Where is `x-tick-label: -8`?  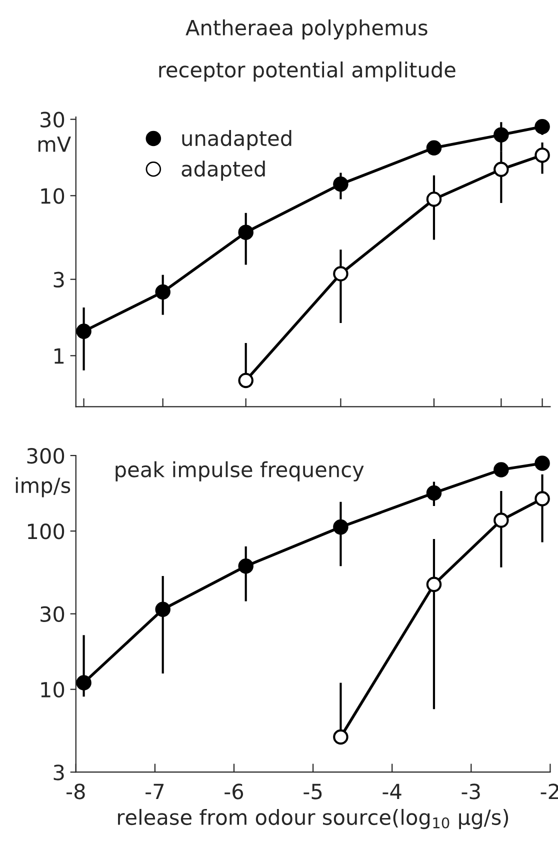
x-tick-label: -8 is located at coordinates (75, 792).